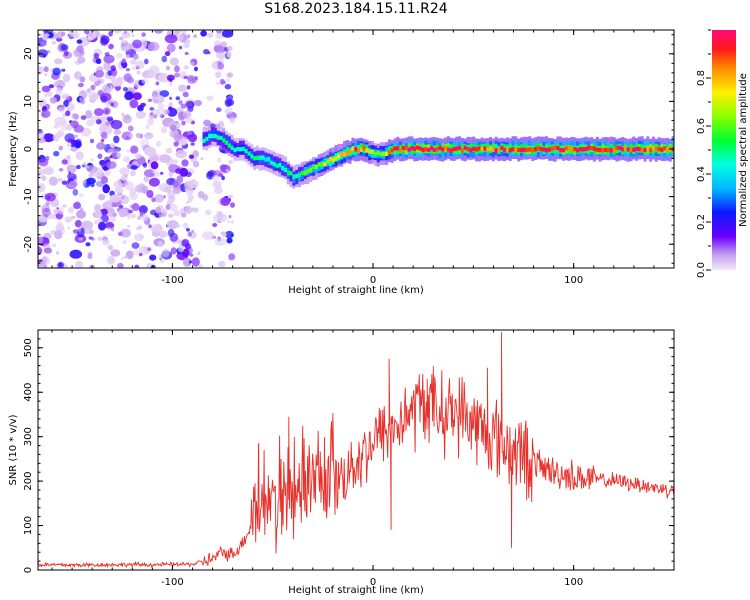  What do you see at coordinates (356, 290) in the screenshot?
I see `spectrogram-x-axis-title: Height of straight line (km)` at bounding box center [356, 290].